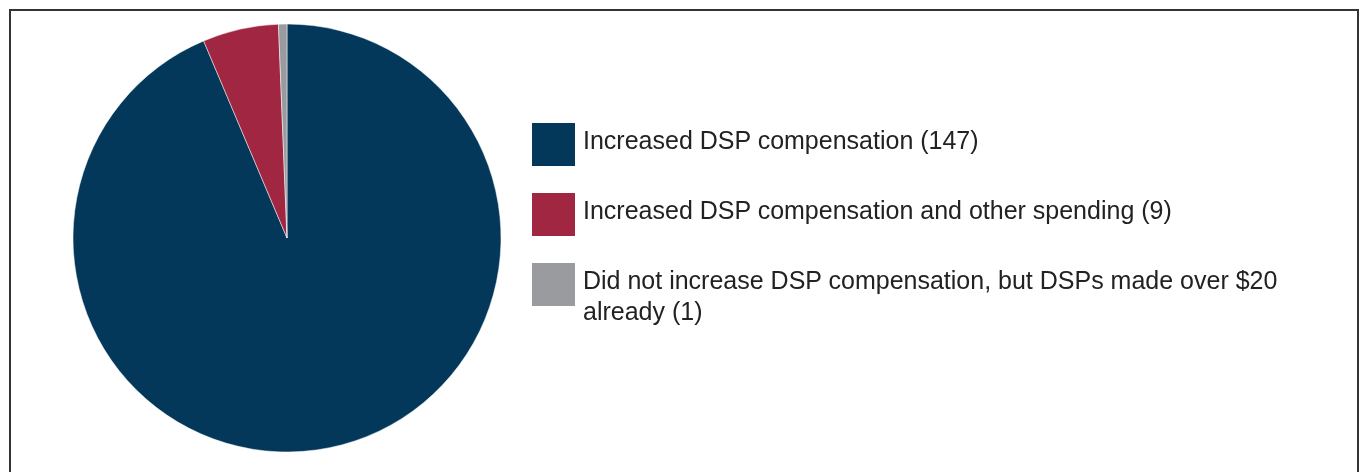  I want to click on legend-label: Increased DSP compensation (147), so click(781, 139).